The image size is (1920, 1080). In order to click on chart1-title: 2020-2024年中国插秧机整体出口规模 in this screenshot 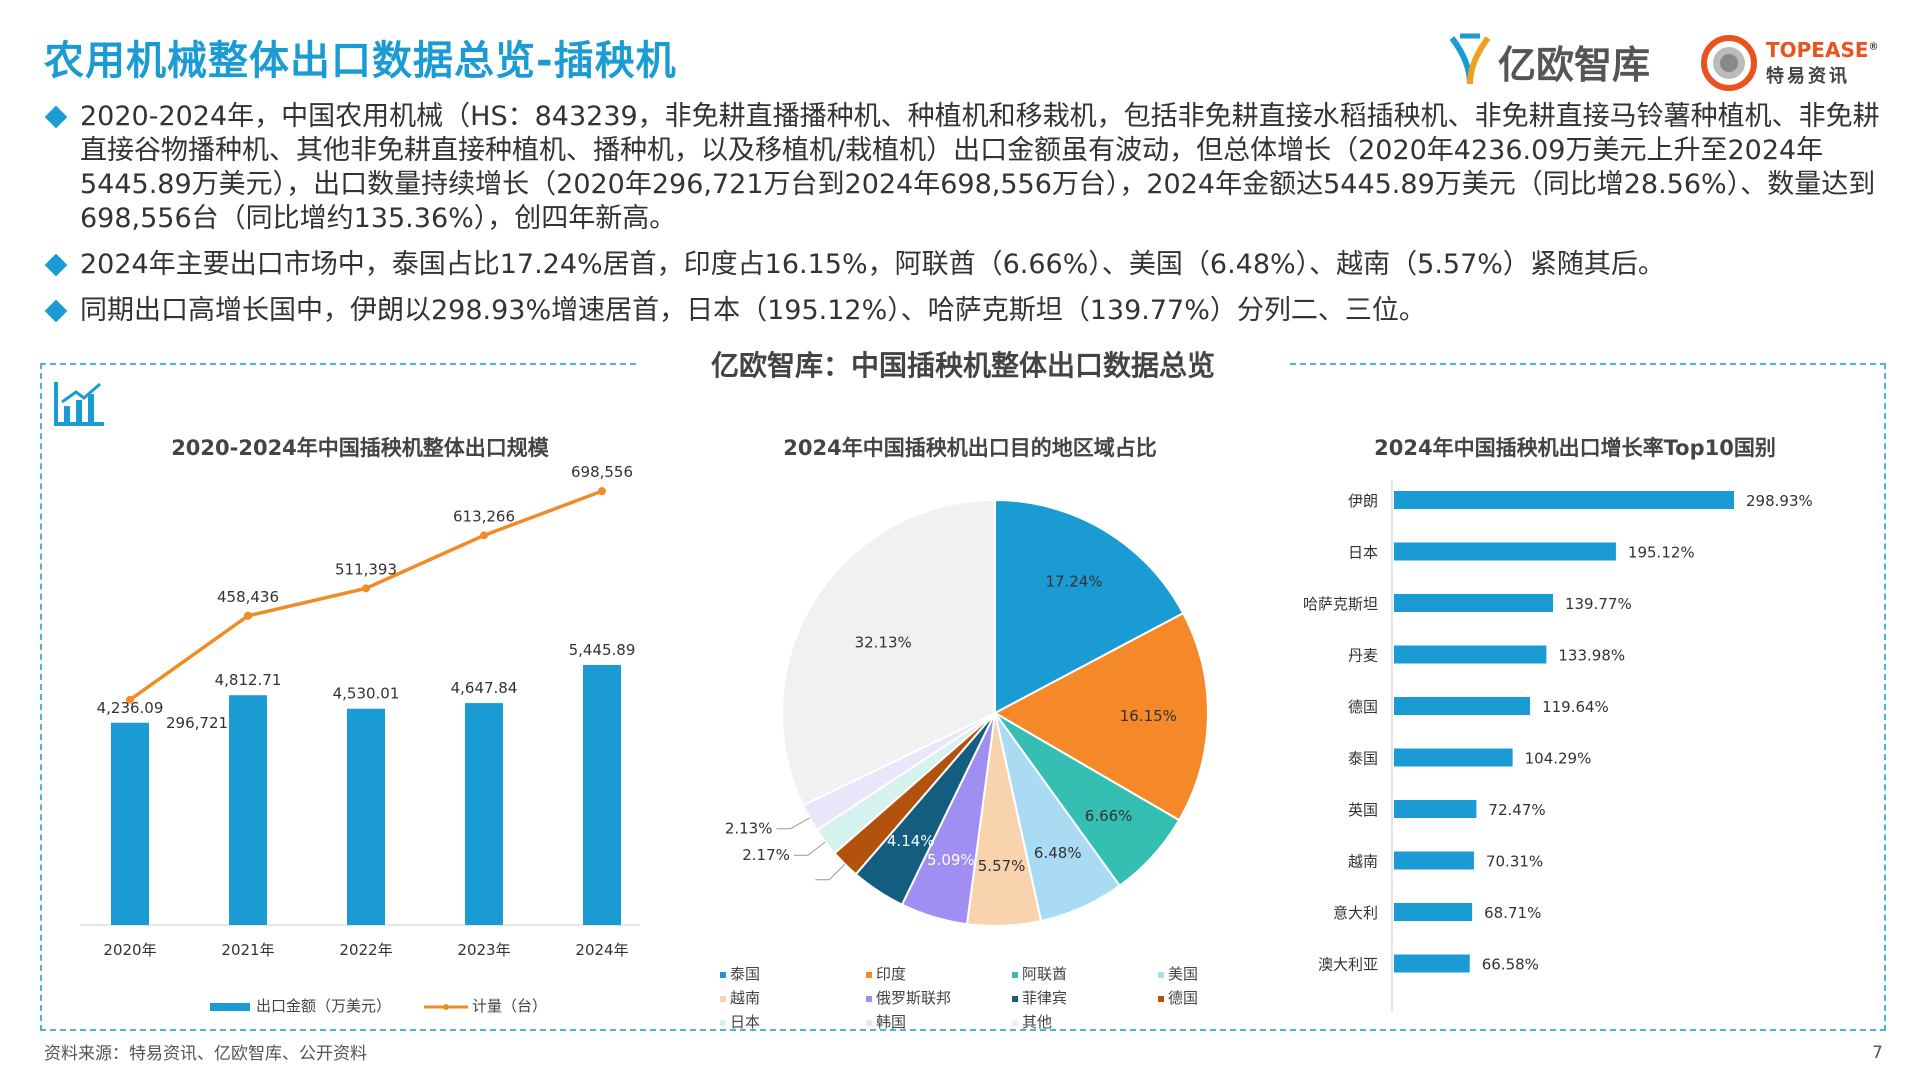, I will do `click(360, 448)`.